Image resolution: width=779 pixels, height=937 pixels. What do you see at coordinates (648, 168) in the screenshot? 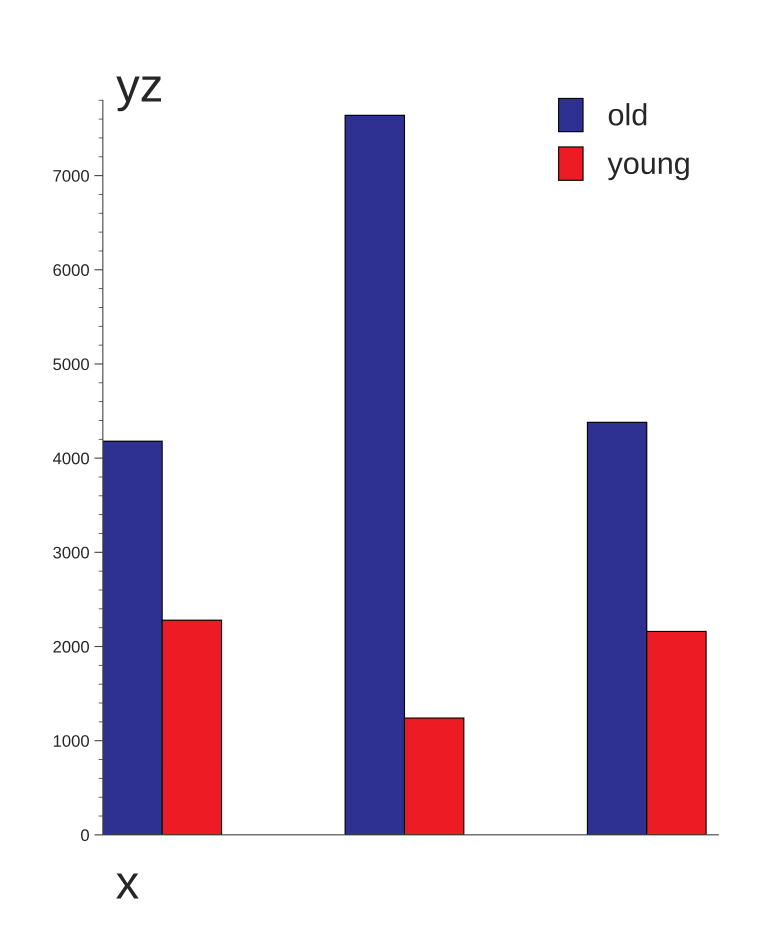
I see `legend-label: young` at bounding box center [648, 168].